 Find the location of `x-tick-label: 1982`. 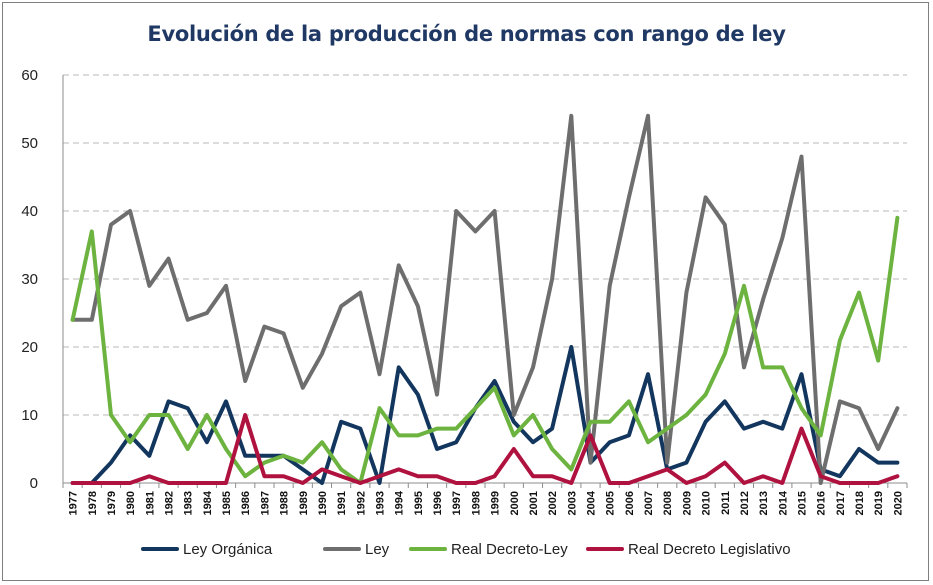

x-tick-label: 1982 is located at coordinates (170, 503).